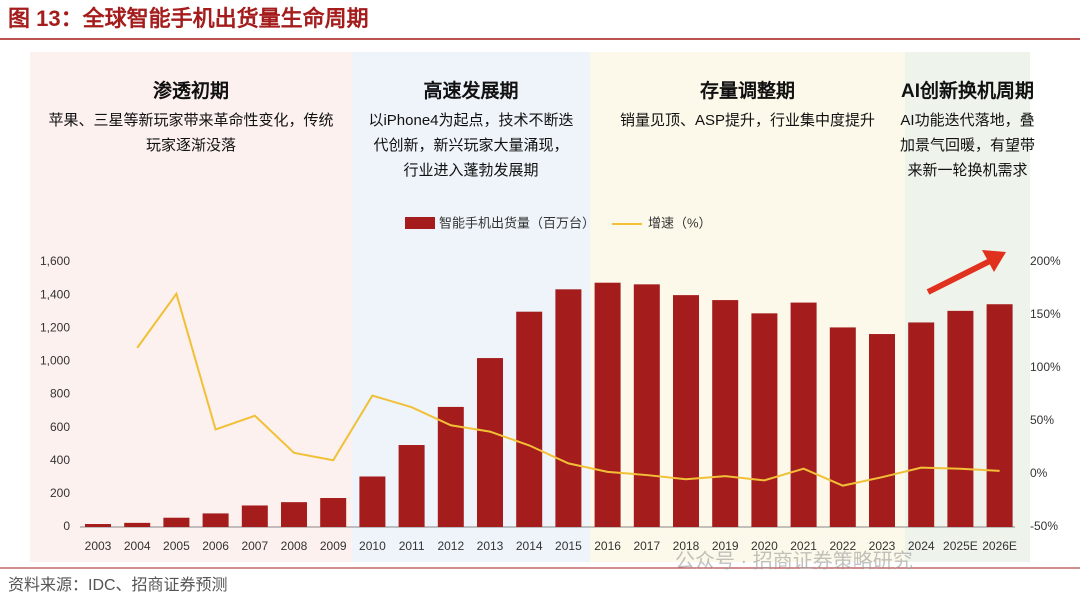 The image size is (1080, 605). What do you see at coordinates (60, 460) in the screenshot?
I see `y-tick-label: 400` at bounding box center [60, 460].